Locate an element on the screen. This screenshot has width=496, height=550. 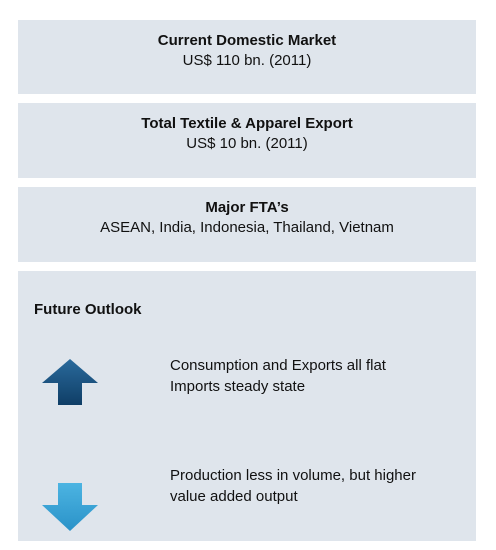
outlook-text: Imports steady state is located at coordinates (238, 386).